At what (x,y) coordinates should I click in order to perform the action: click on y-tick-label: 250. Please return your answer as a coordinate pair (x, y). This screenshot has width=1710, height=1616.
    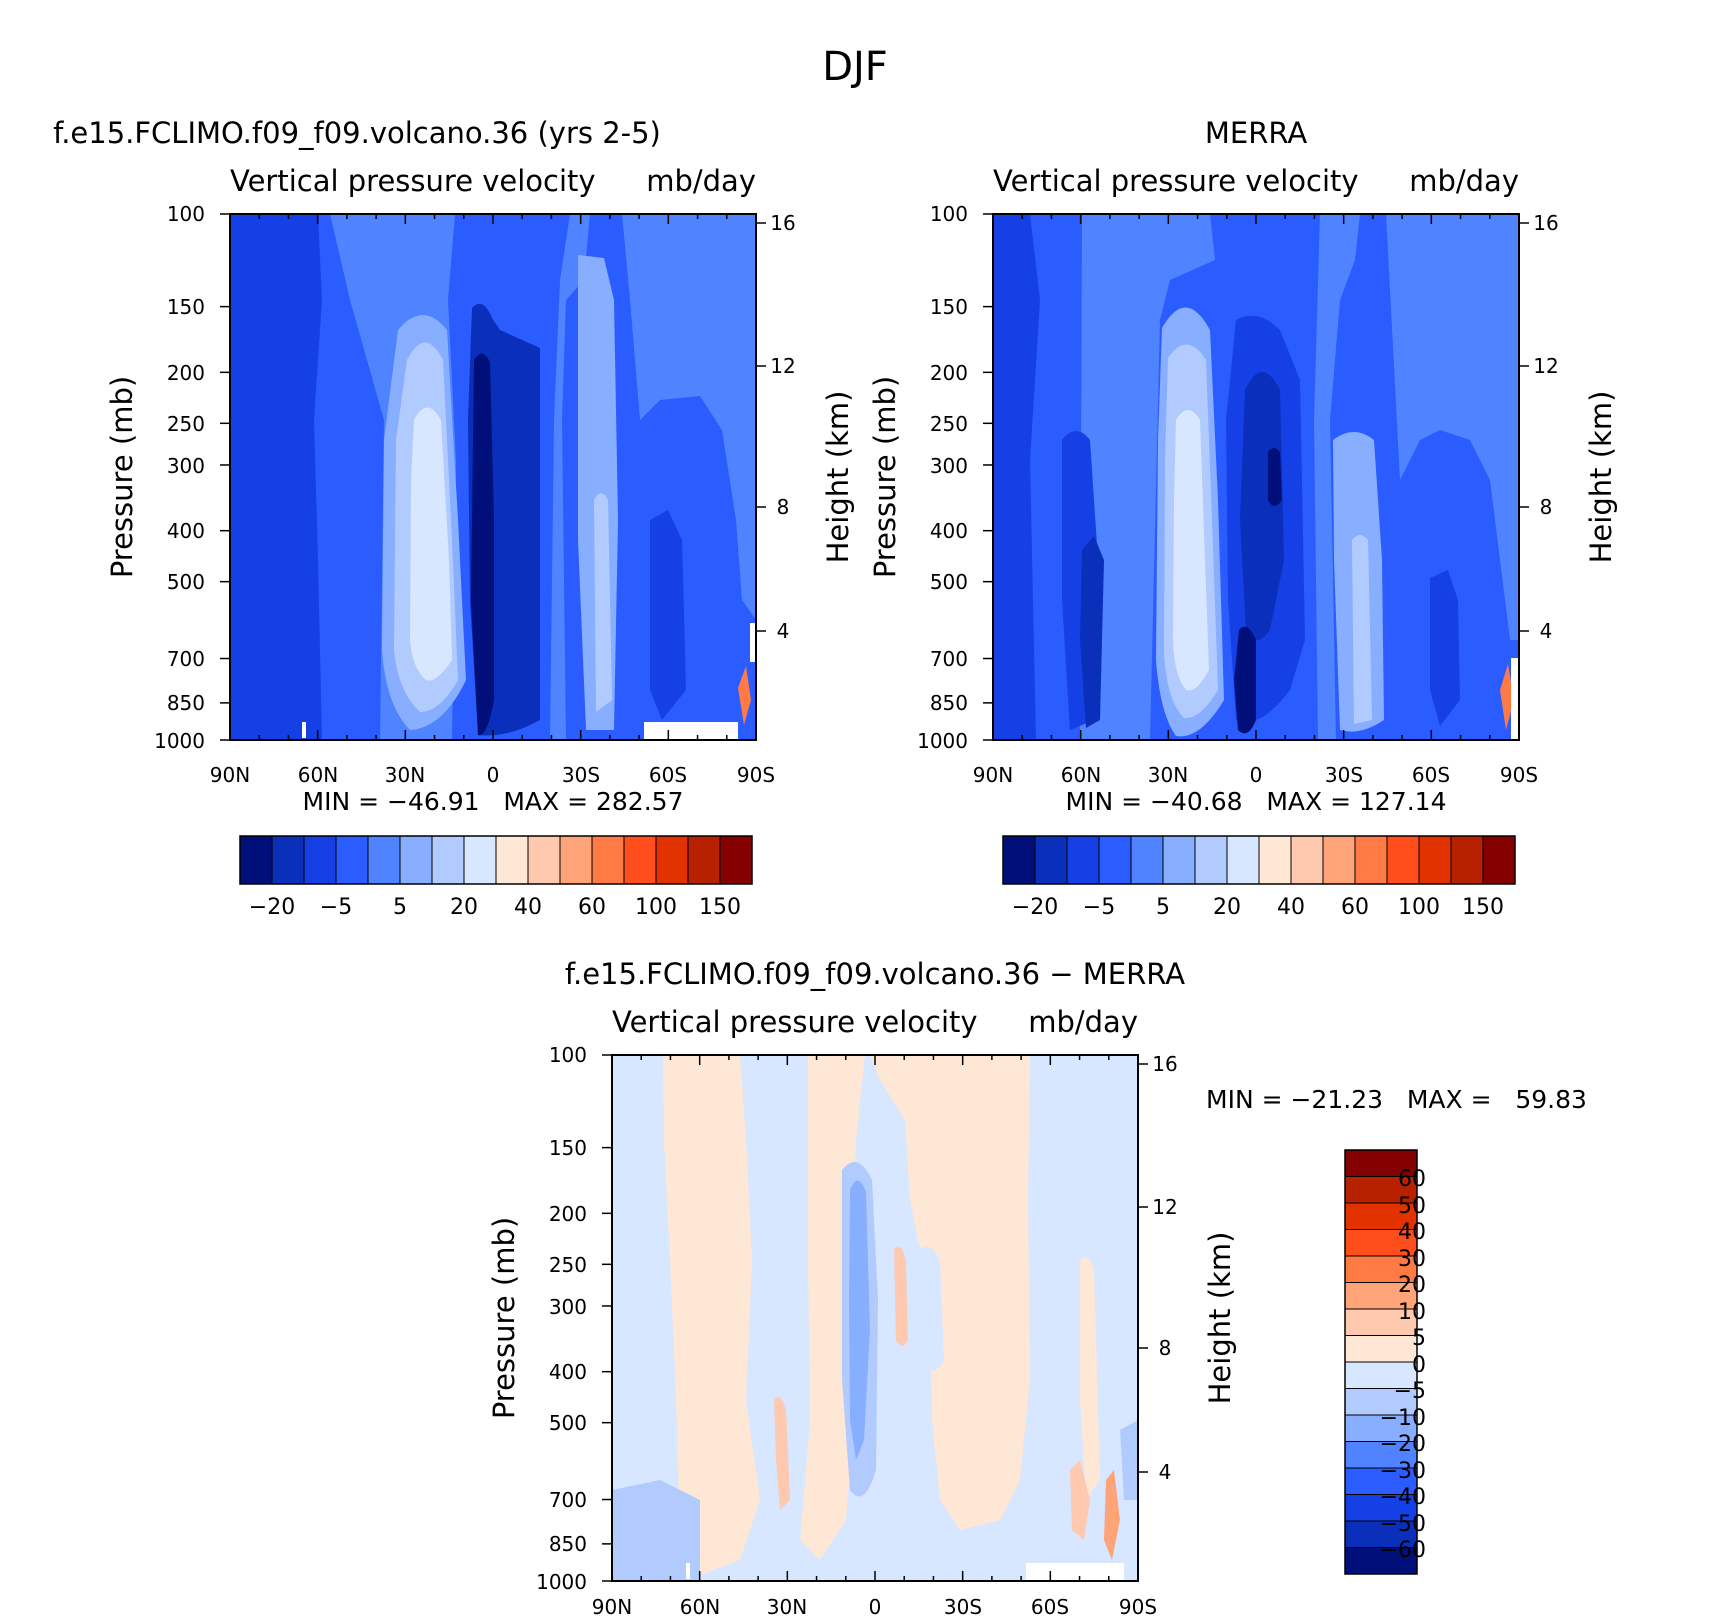
    Looking at the image, I should click on (186, 424).